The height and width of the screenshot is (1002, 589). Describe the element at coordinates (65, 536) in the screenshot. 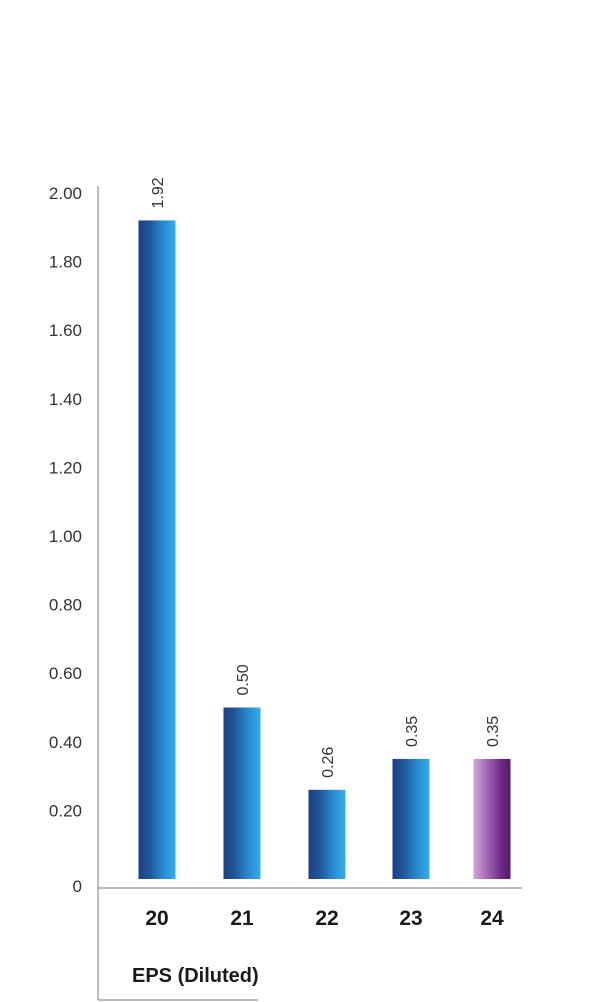

I see `y-tick-label: 1.00` at that location.